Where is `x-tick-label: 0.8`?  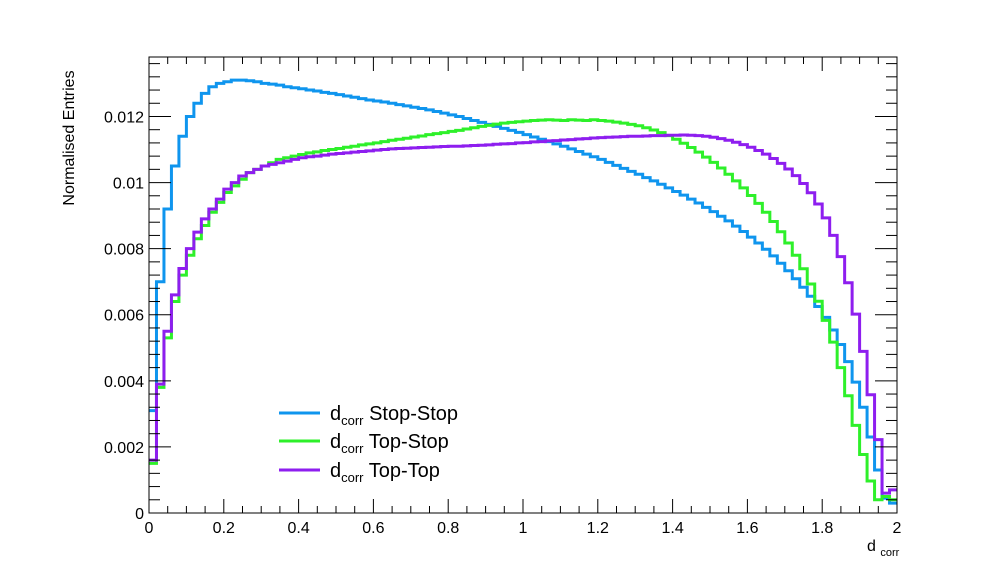 x-tick-label: 0.8 is located at coordinates (448, 528).